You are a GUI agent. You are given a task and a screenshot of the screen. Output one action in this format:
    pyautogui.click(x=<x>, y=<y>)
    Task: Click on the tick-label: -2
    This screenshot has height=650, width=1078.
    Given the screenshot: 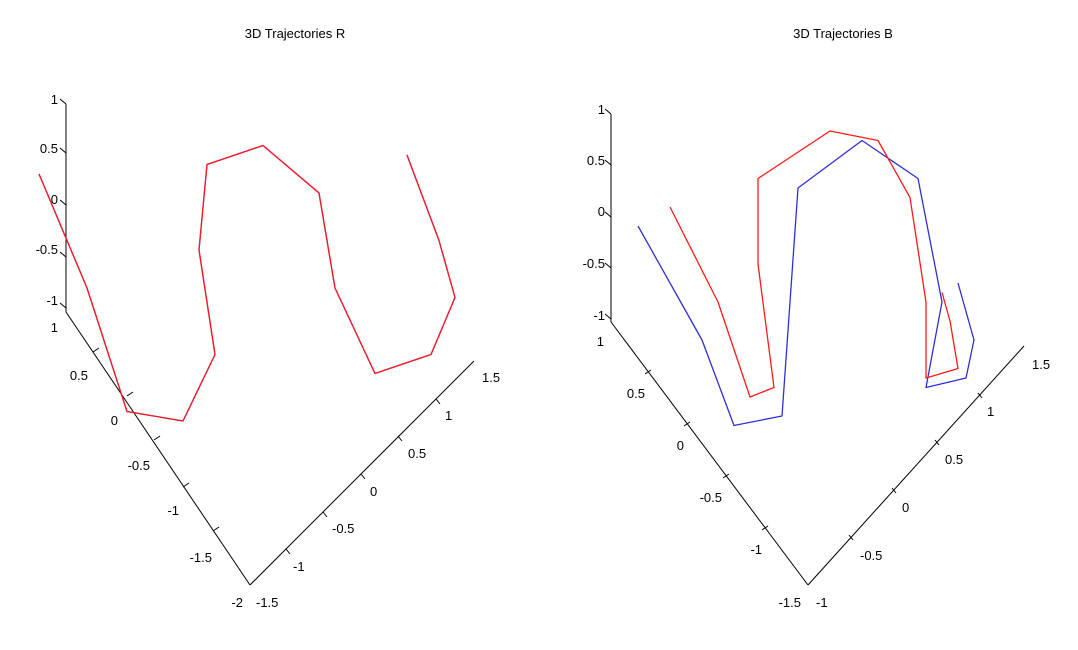 What is the action you would take?
    pyautogui.click(x=237, y=602)
    